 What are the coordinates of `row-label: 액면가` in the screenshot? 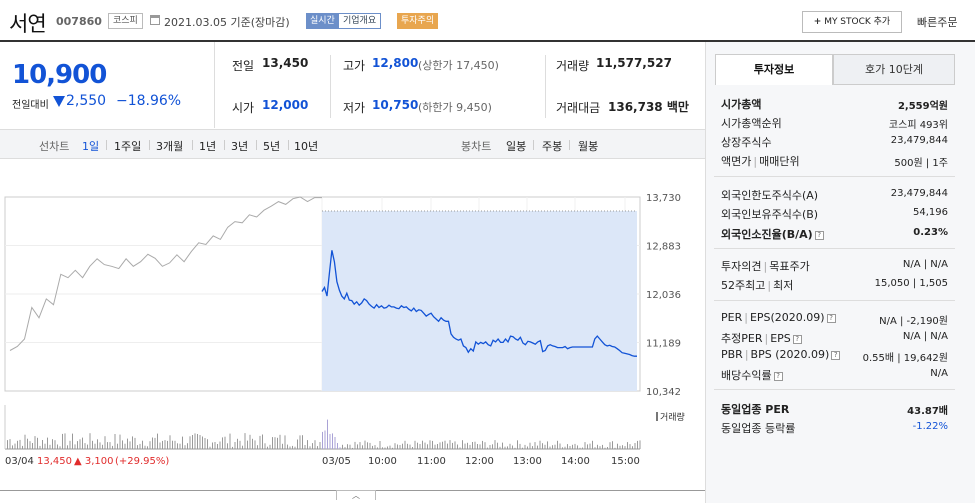 It's located at (736, 161).